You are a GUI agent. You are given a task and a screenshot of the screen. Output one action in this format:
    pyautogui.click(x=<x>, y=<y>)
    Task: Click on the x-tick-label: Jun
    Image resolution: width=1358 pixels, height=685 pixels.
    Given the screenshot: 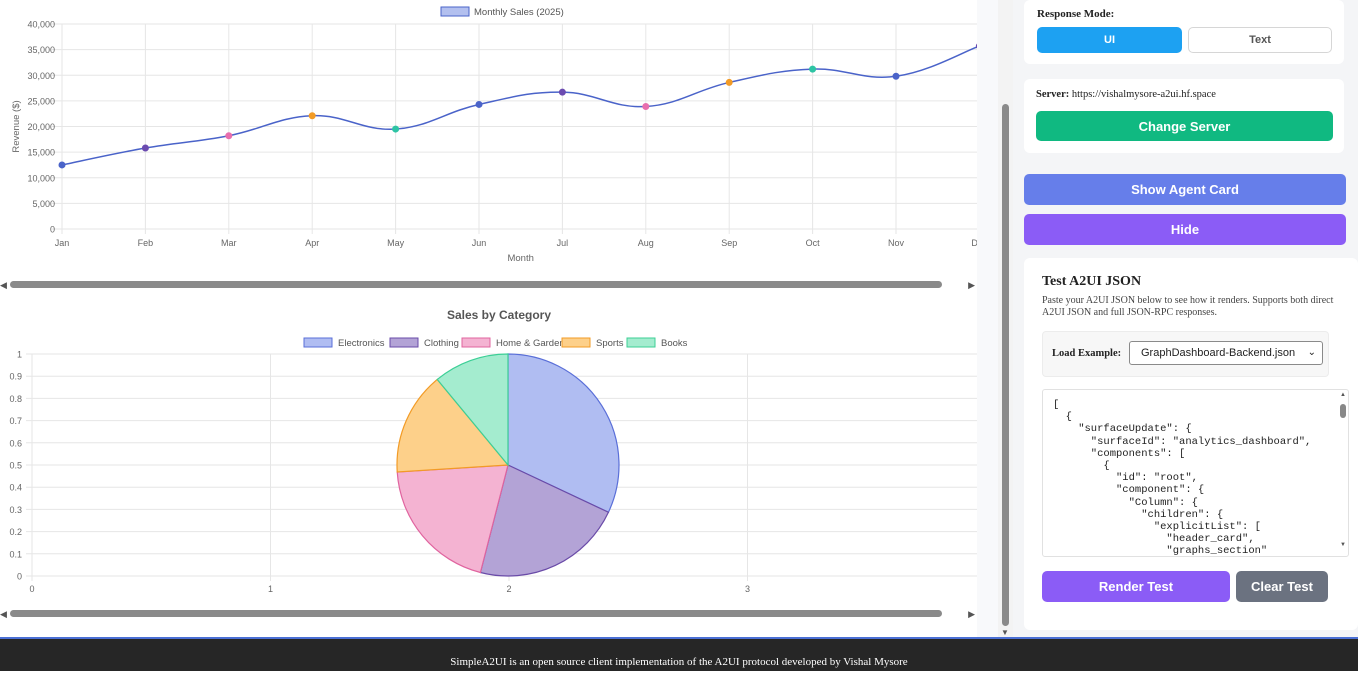 What is the action you would take?
    pyautogui.click(x=479, y=243)
    